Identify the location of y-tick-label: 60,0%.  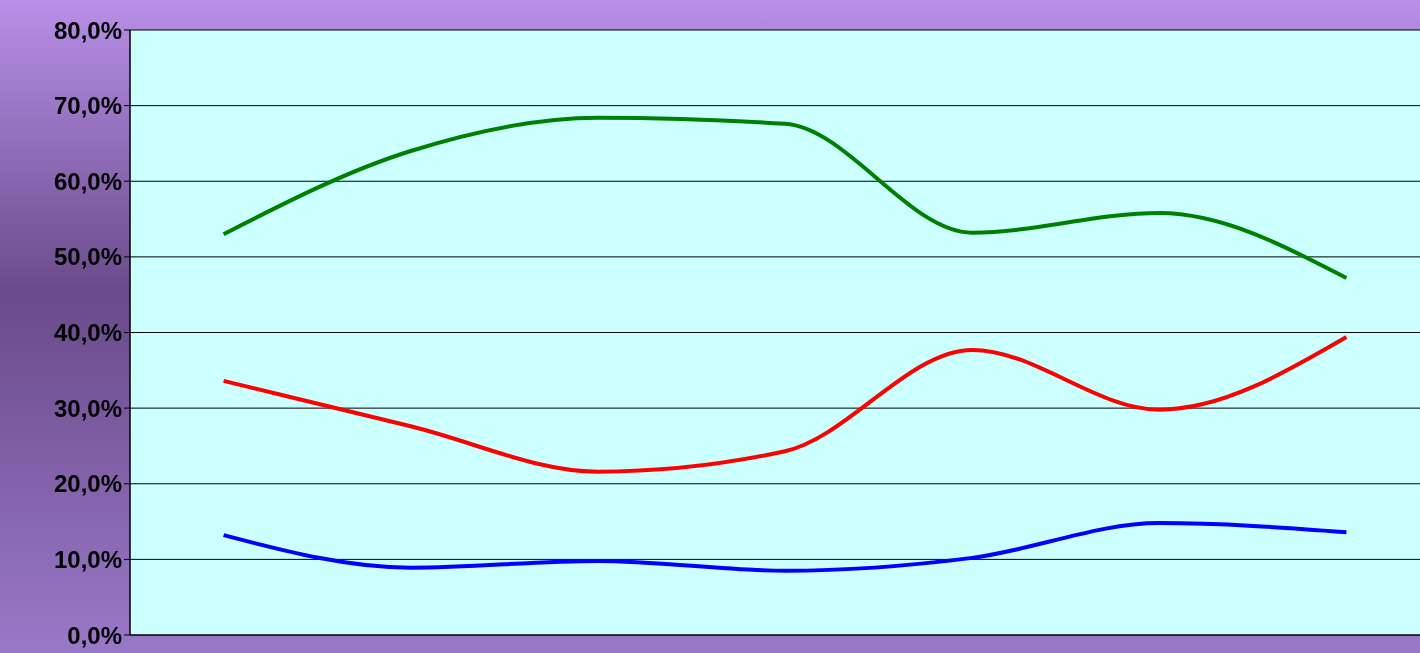
(87, 181).